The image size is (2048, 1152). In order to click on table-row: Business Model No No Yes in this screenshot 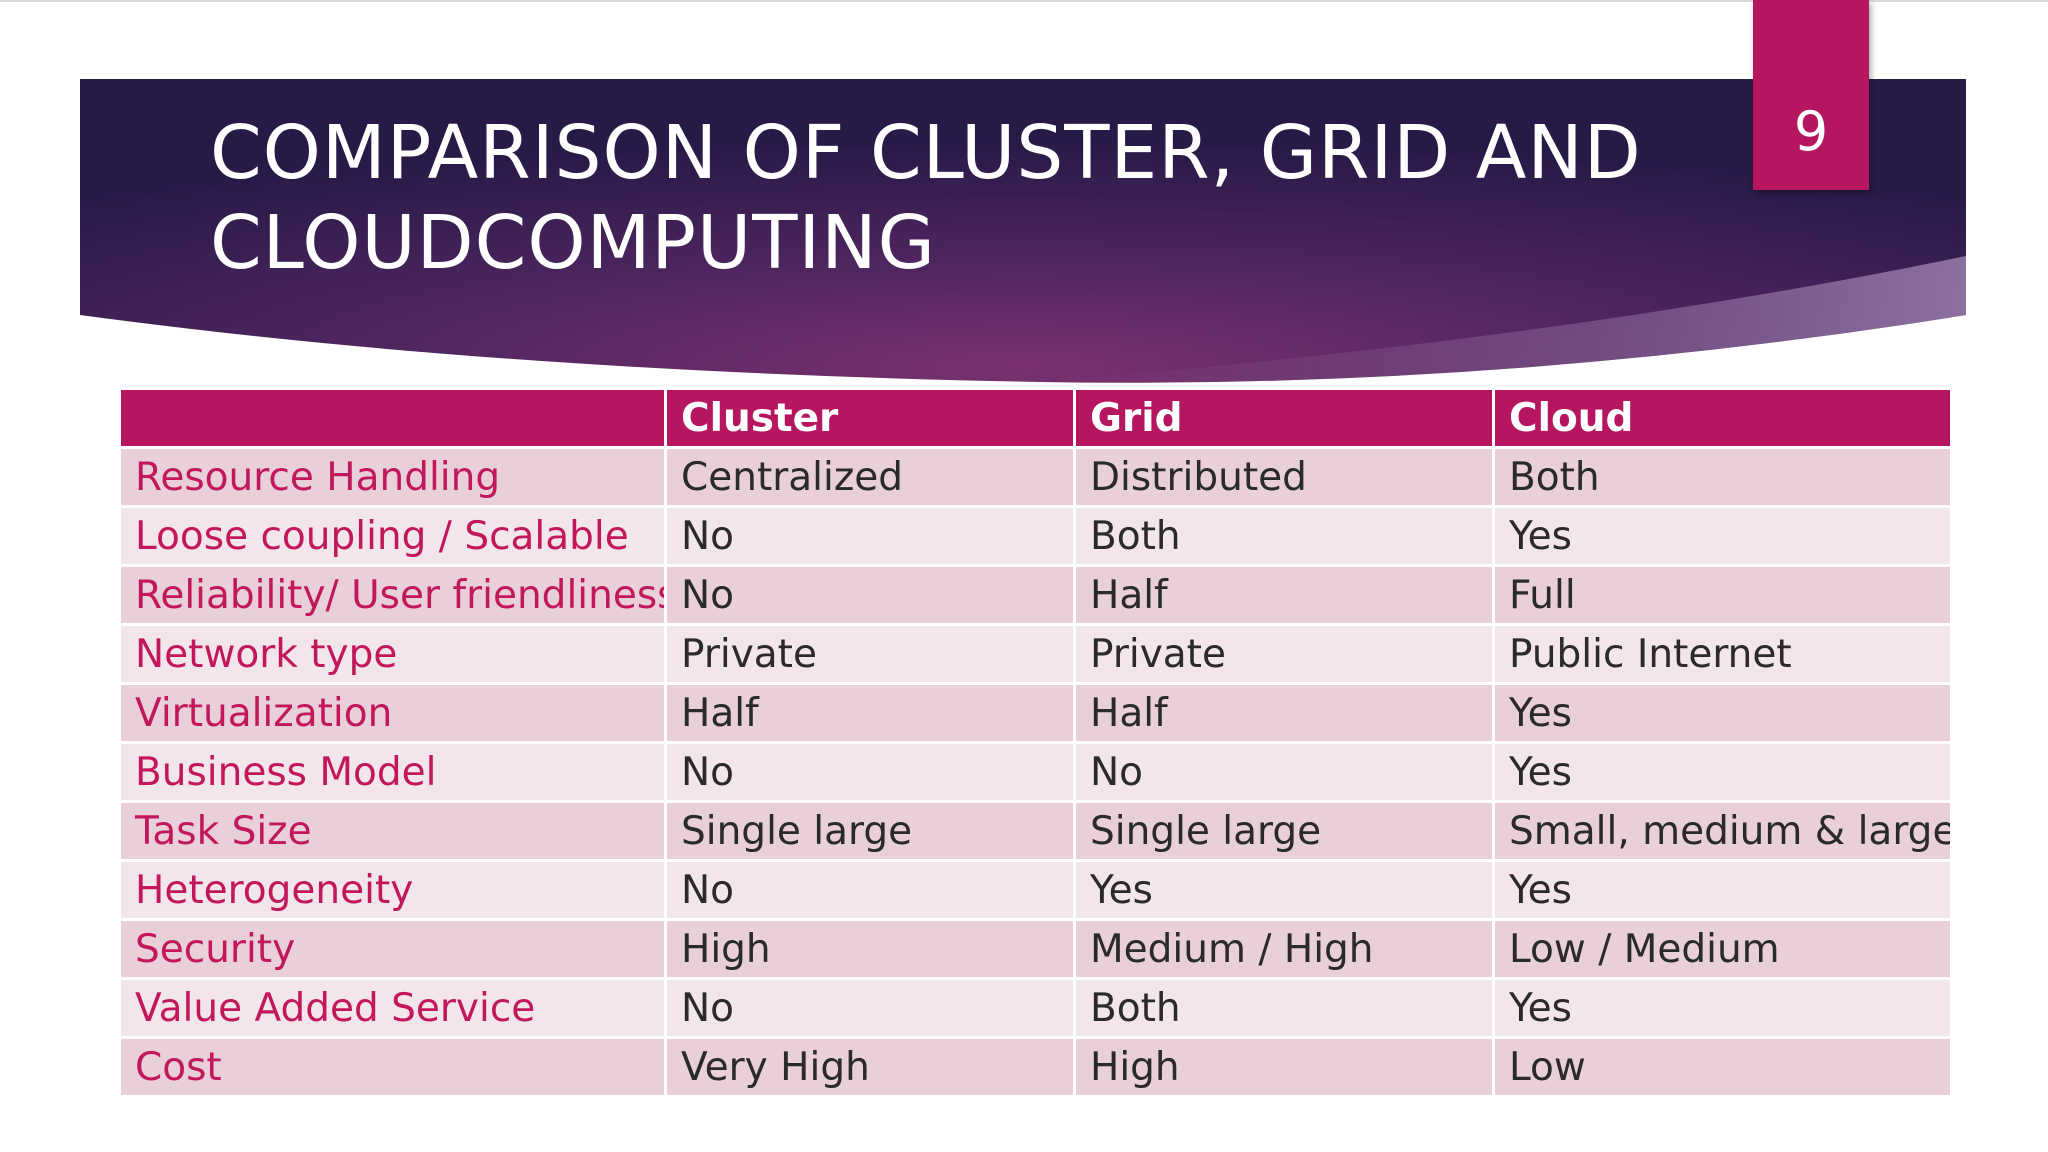, I will do `click(1035, 772)`.